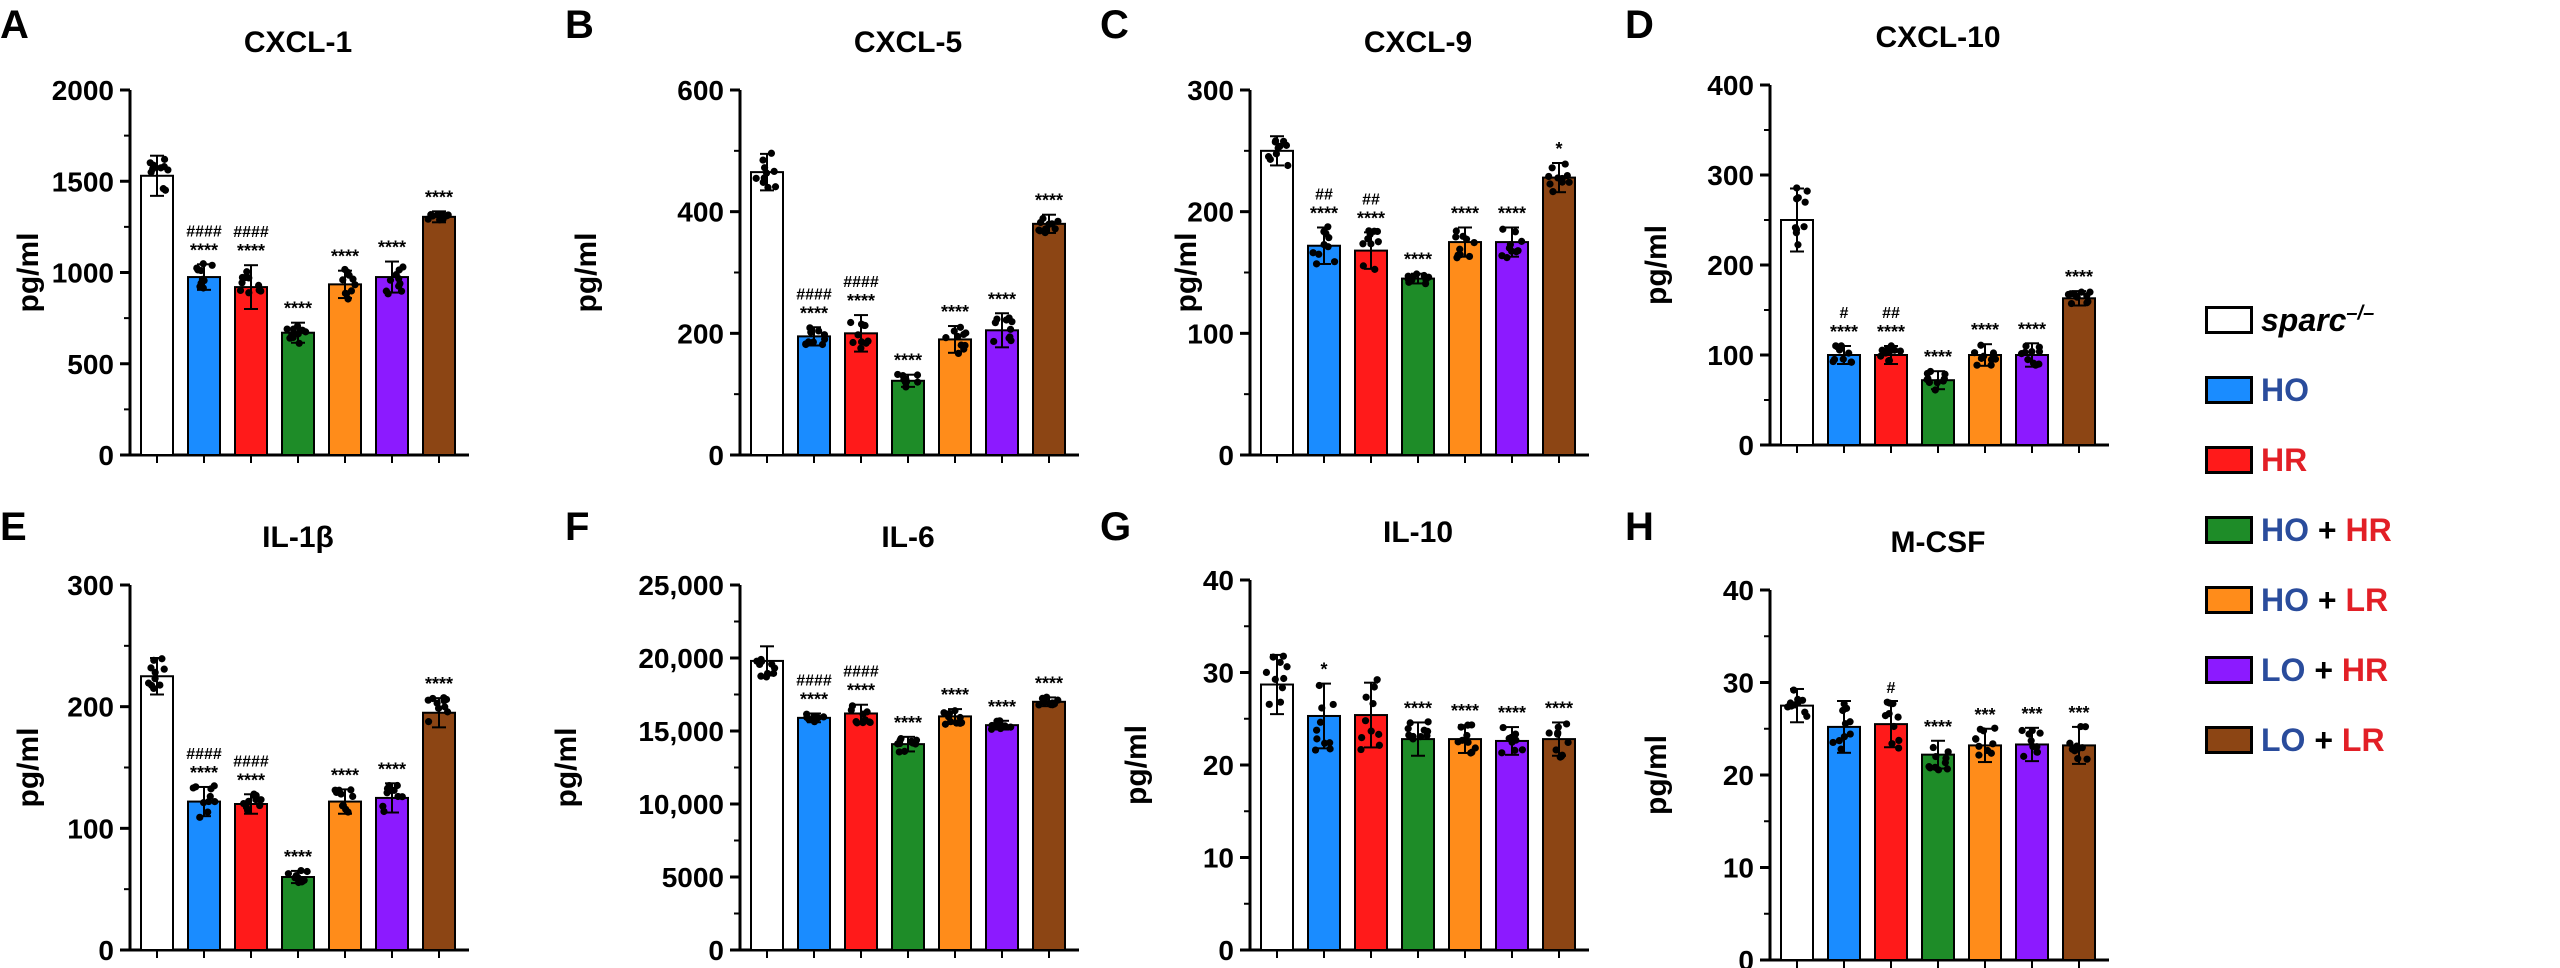 The height and width of the screenshot is (968, 2560). Describe the element at coordinates (681, 731) in the screenshot. I see `y-tick-label: 15,000` at that location.